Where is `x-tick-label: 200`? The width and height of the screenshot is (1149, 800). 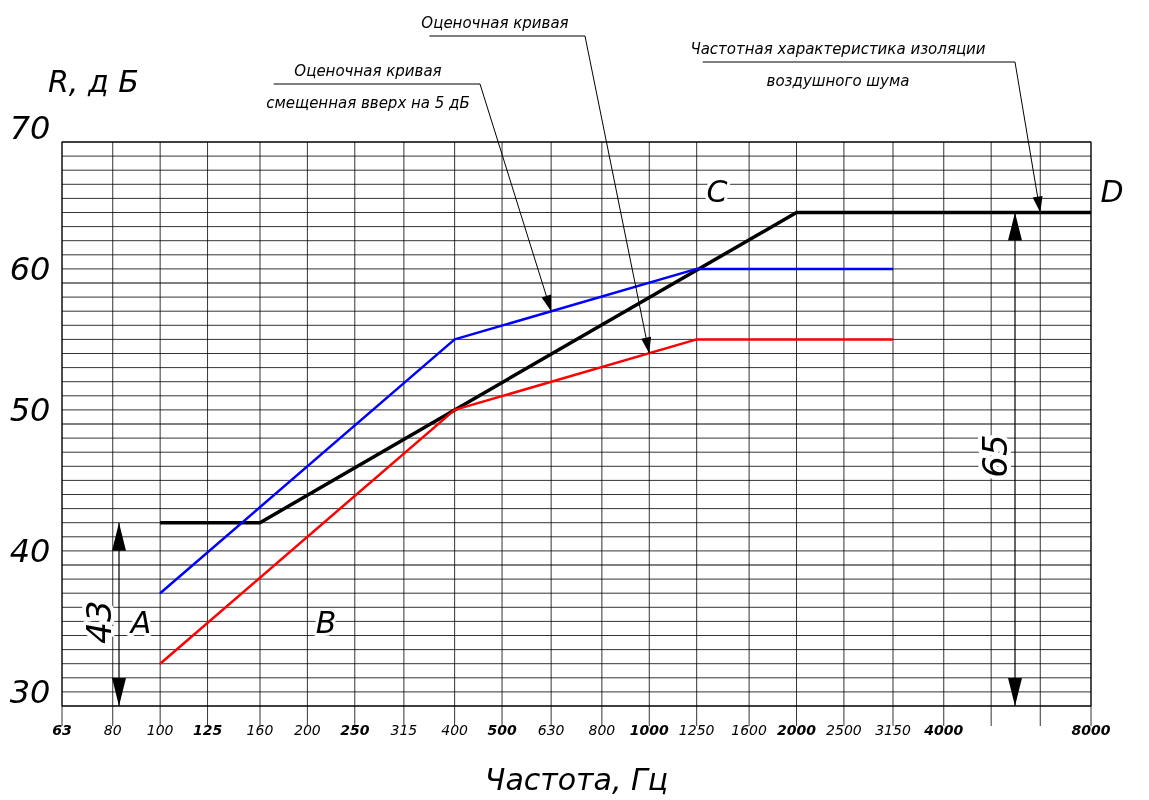 x-tick-label: 200 is located at coordinates (307, 729).